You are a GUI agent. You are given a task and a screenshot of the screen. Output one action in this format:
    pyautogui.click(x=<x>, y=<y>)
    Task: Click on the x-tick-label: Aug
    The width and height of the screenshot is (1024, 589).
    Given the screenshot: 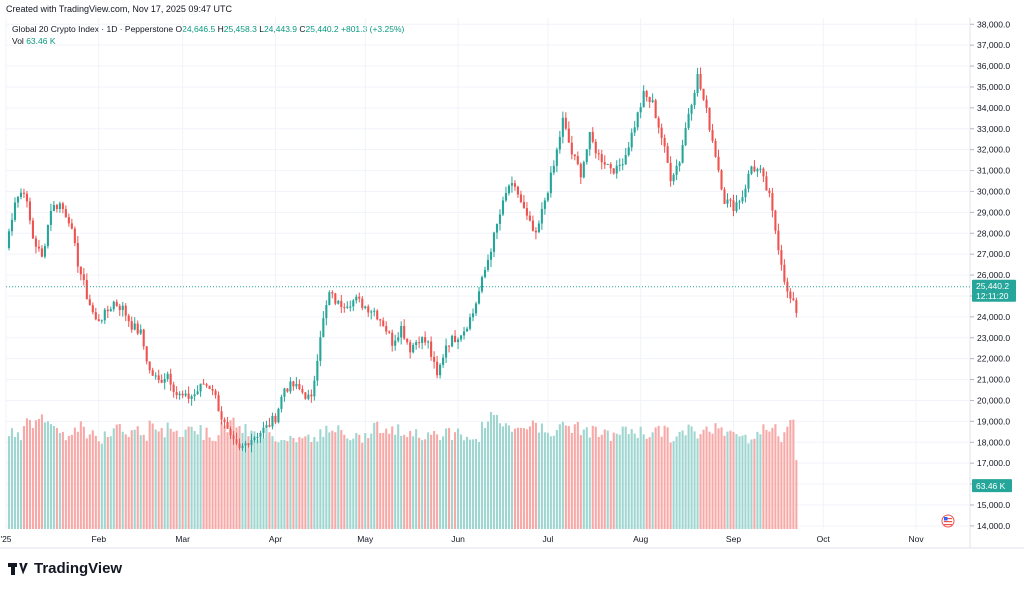 What is the action you would take?
    pyautogui.click(x=640, y=539)
    